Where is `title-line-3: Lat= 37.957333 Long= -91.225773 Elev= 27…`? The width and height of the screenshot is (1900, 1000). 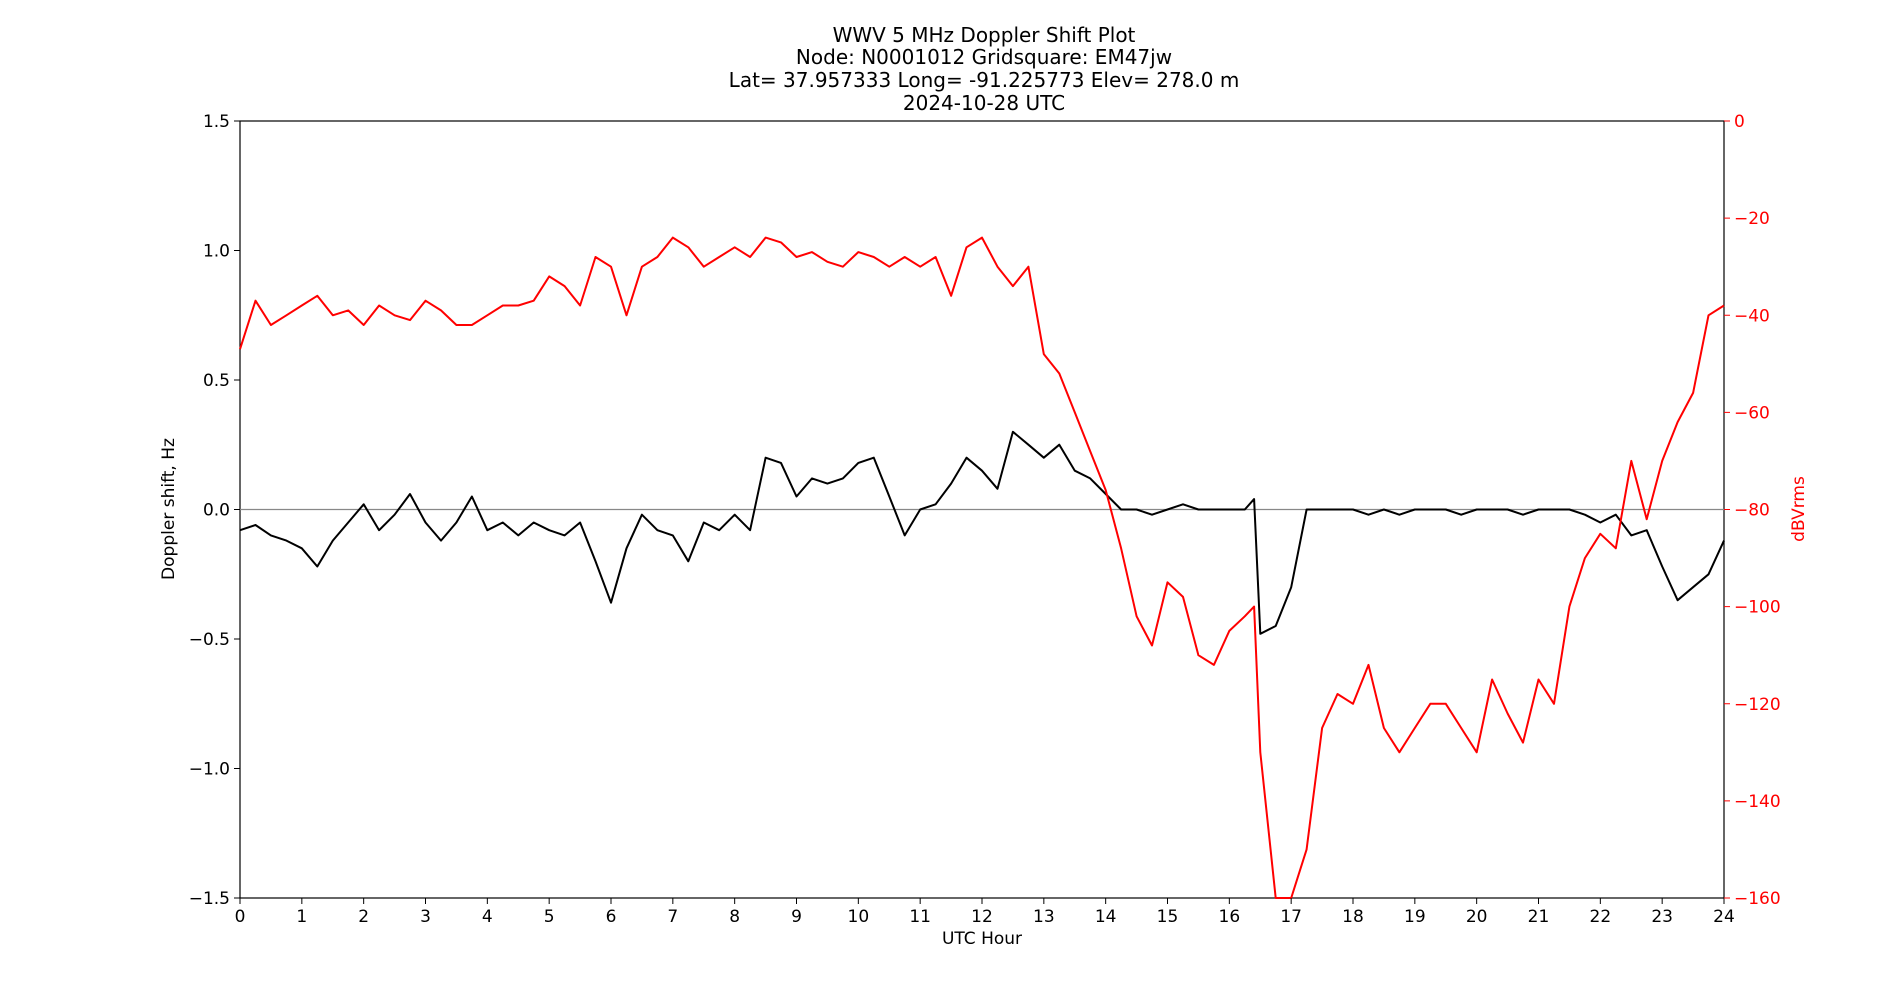 title-line-3: Lat= 37.957333 Long= -91.225773 Elev= 27… is located at coordinates (984, 80).